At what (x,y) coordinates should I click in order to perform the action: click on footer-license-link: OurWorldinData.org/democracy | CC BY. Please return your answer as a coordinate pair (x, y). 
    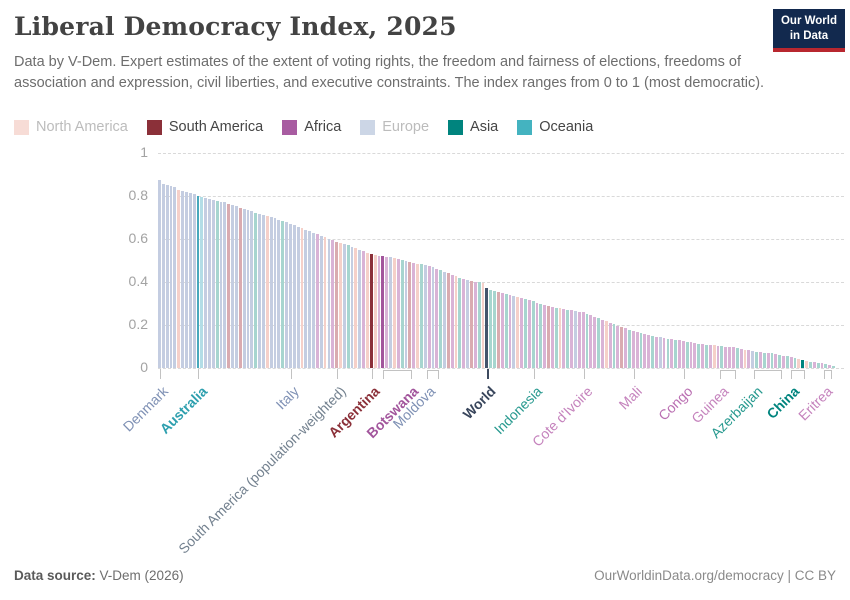
    Looking at the image, I should click on (715, 575).